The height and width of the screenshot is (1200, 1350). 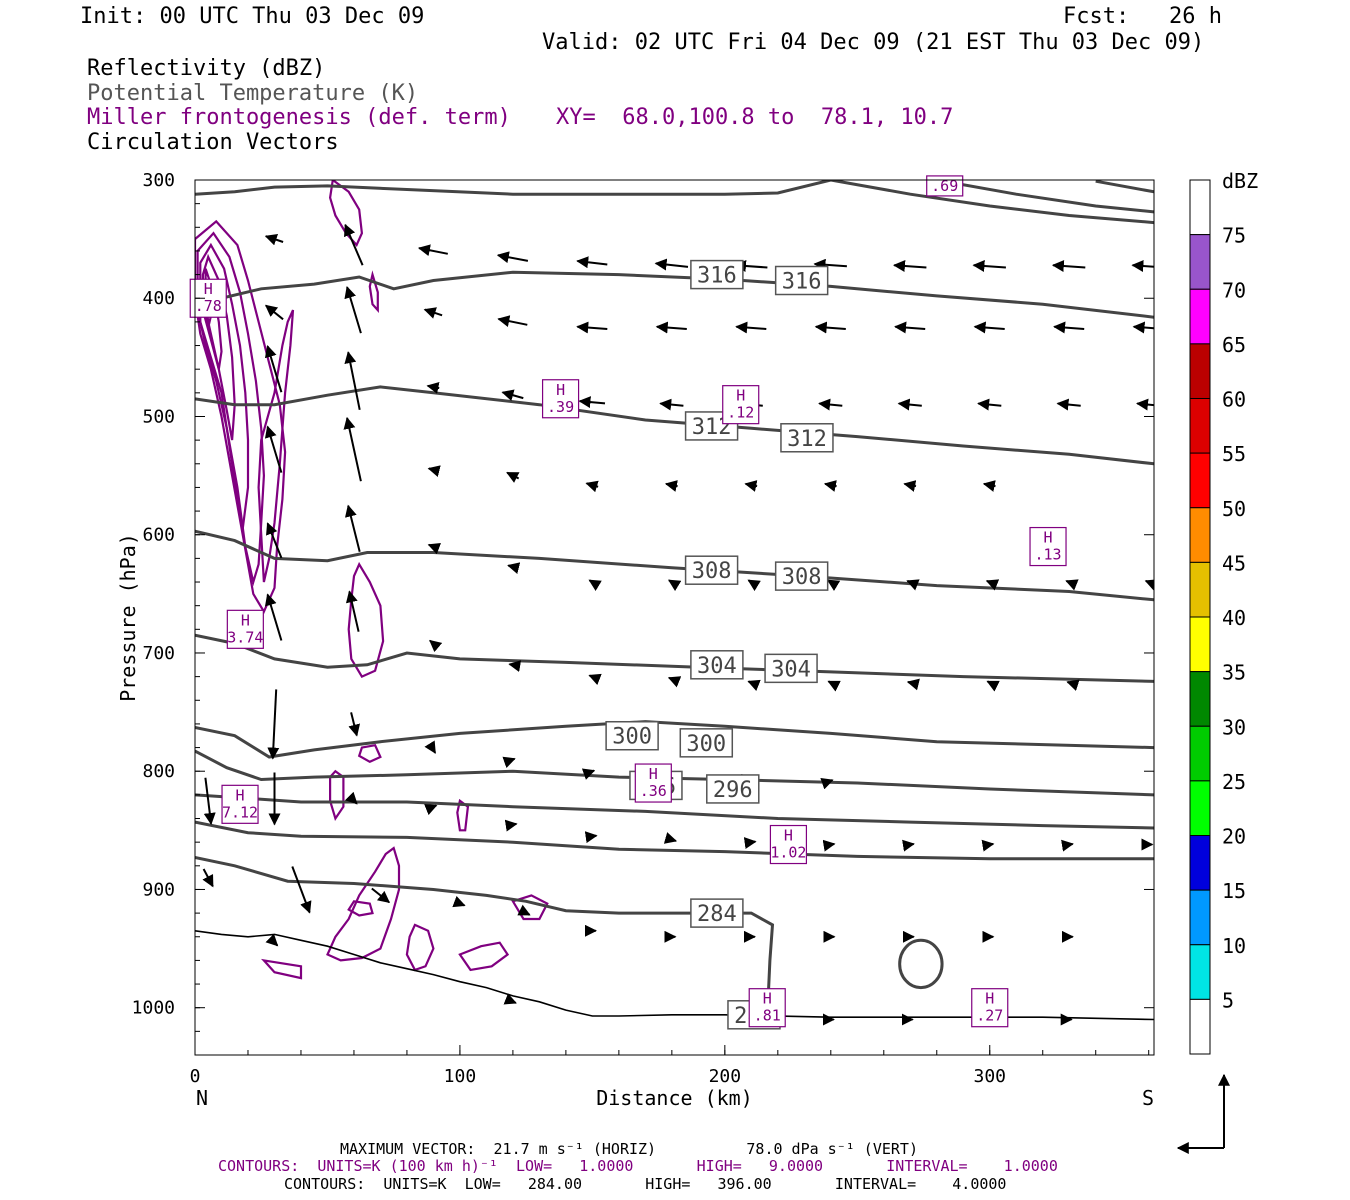 What do you see at coordinates (733, 790) in the screenshot?
I see `theta-label: 296` at bounding box center [733, 790].